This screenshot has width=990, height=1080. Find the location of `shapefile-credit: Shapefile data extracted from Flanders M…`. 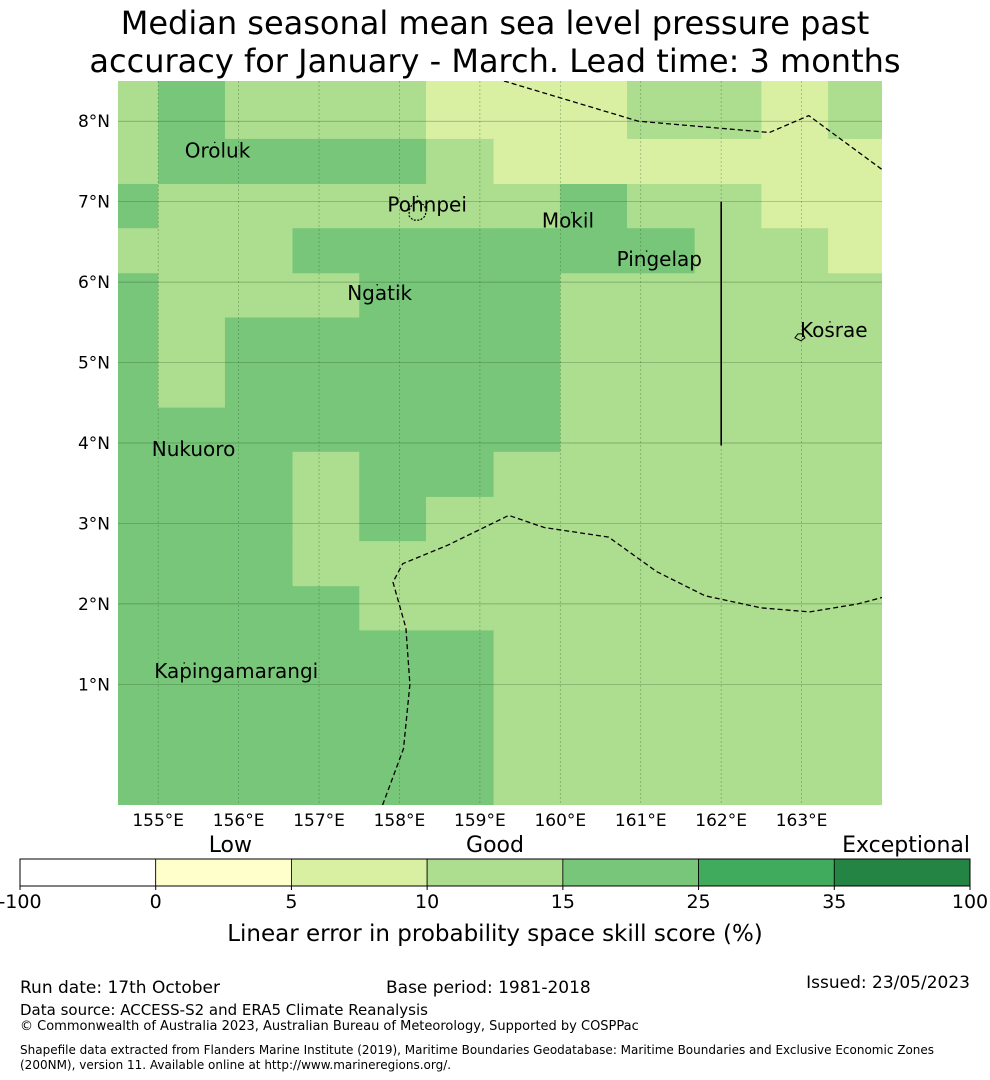

shapefile-credit: Shapefile data extracted from Flanders M… is located at coordinates (477, 1057).